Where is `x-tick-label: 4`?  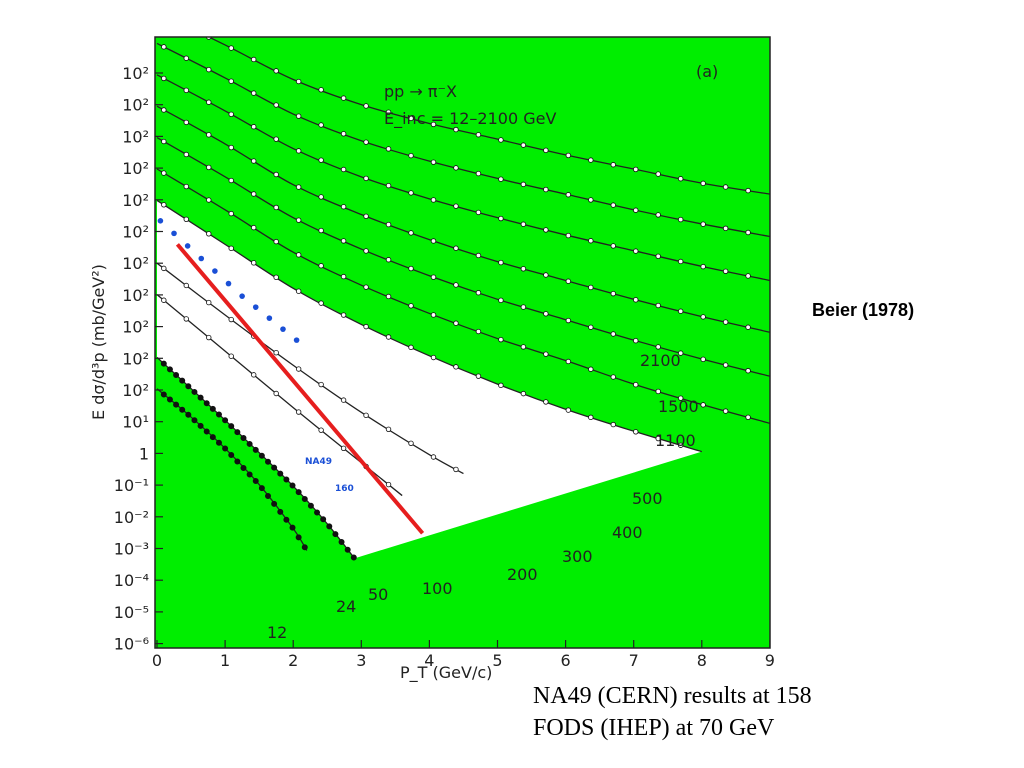
x-tick-label: 4 is located at coordinates (429, 660).